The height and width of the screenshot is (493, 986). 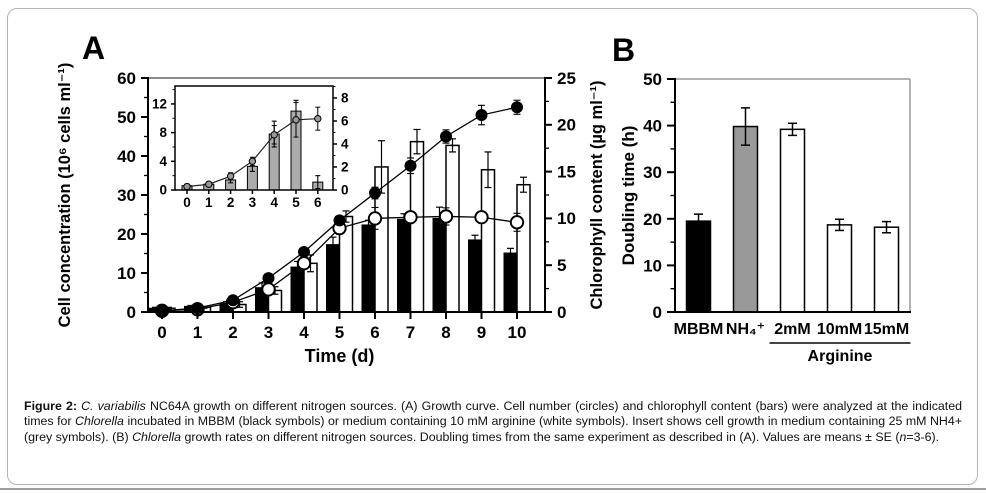 What do you see at coordinates (792, 220) in the screenshot?
I see `bar-2mM` at bounding box center [792, 220].